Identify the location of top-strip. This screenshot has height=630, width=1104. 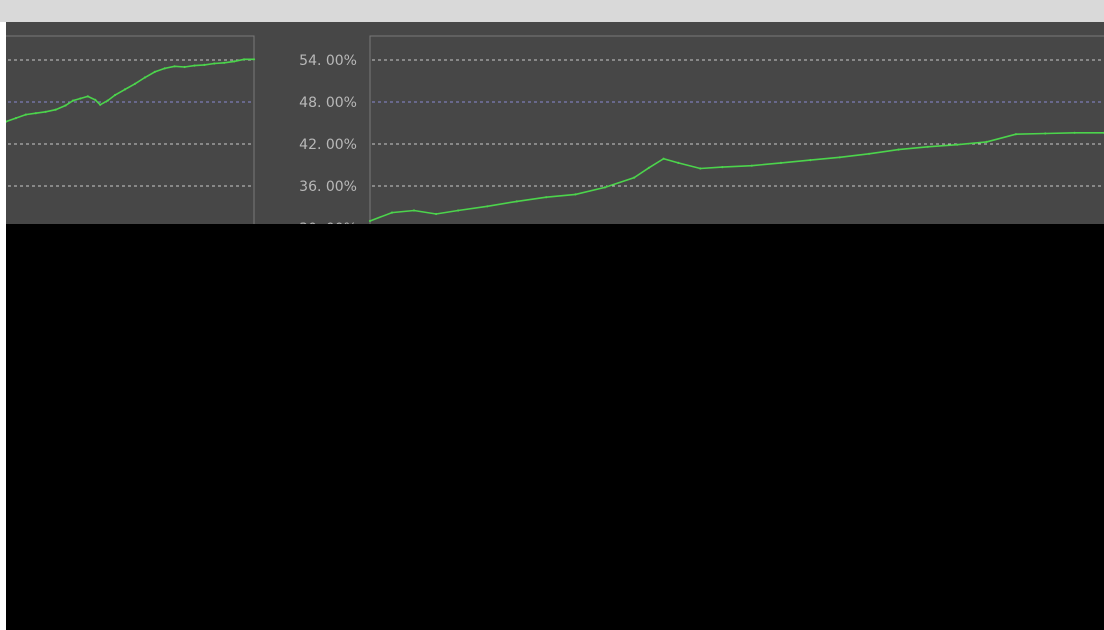
(552, 11).